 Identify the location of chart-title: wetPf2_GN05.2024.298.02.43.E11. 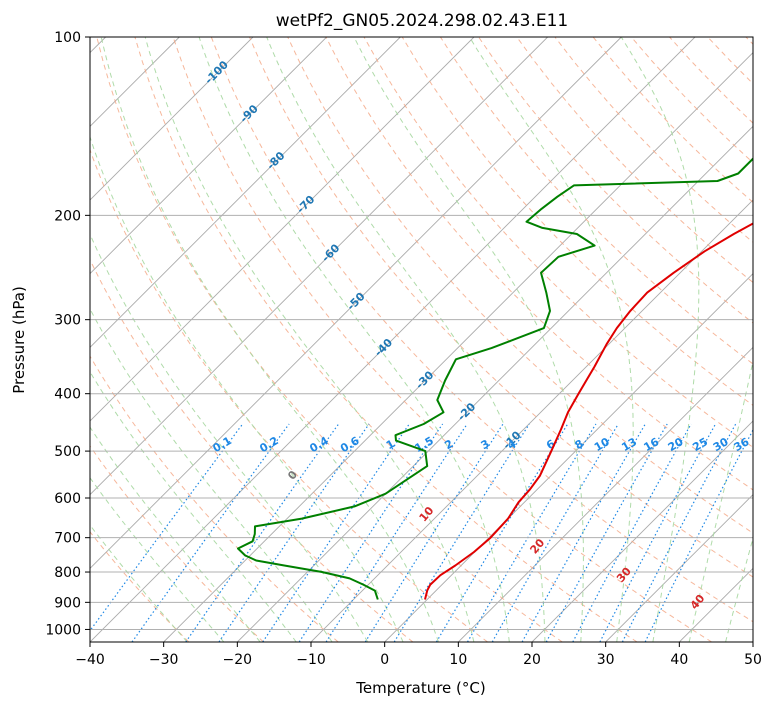
(422, 21).